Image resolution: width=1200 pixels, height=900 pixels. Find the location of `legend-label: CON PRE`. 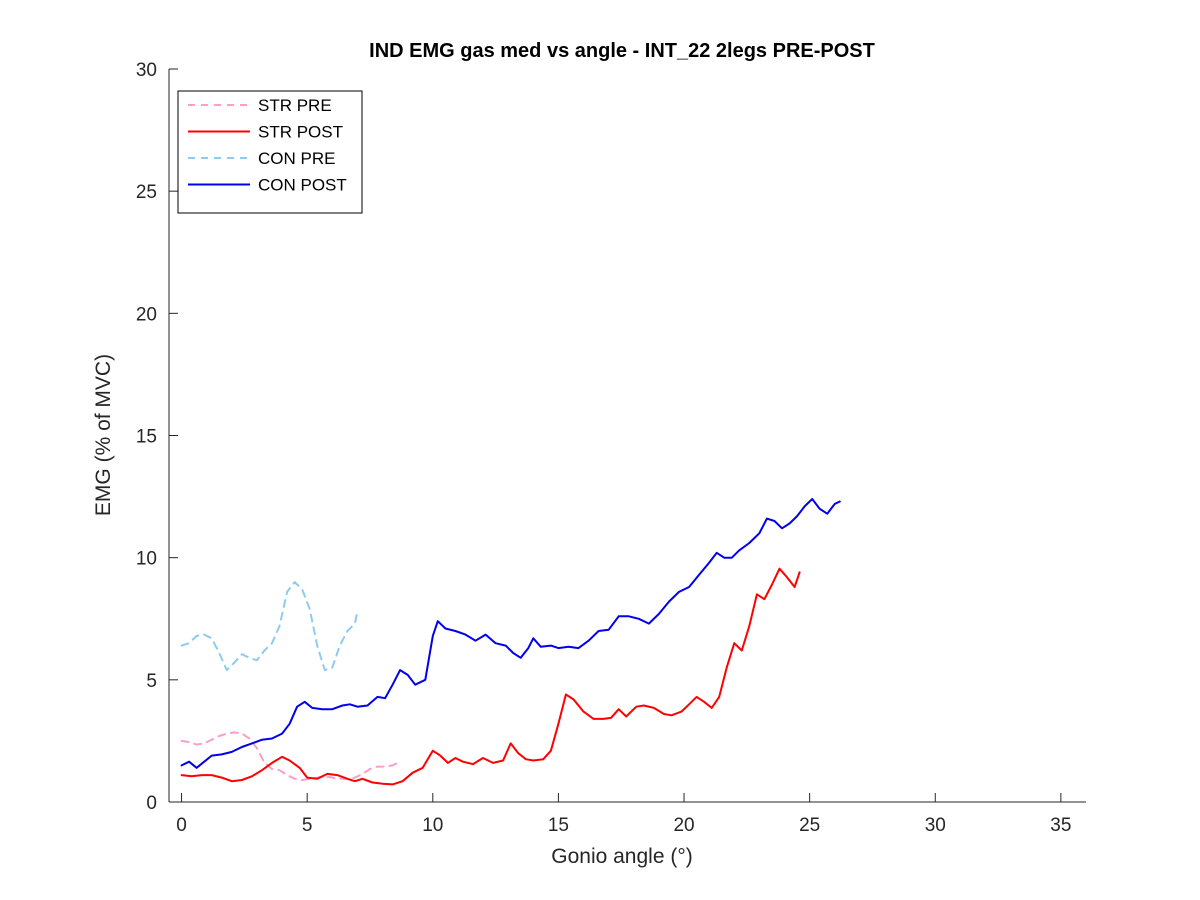

legend-label: CON PRE is located at coordinates (296, 158).